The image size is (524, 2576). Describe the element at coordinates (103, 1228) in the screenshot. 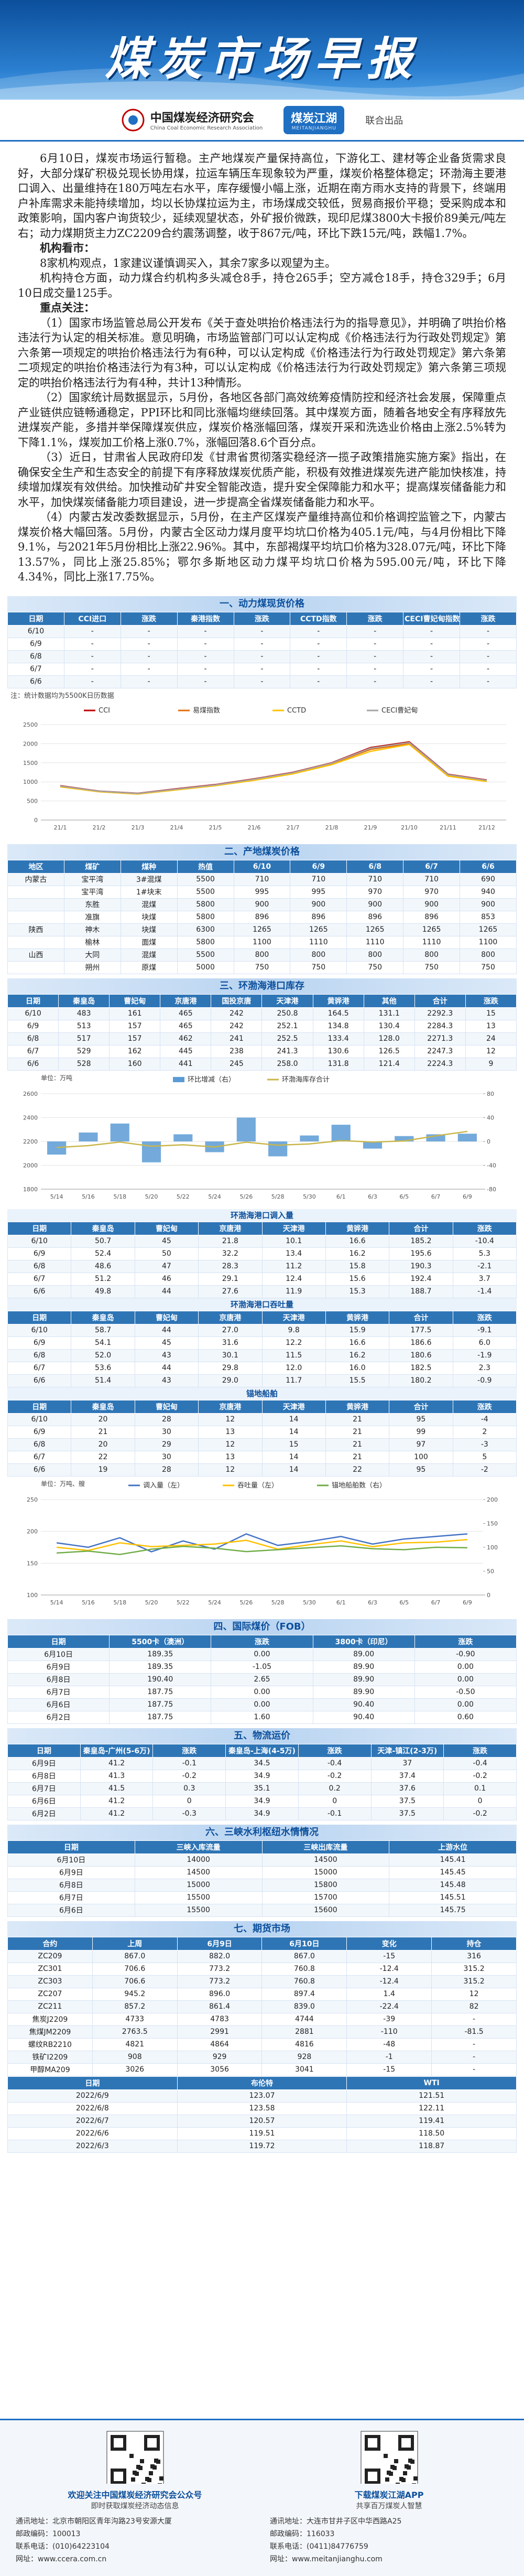

I see `column-header: 秦皇岛` at that location.